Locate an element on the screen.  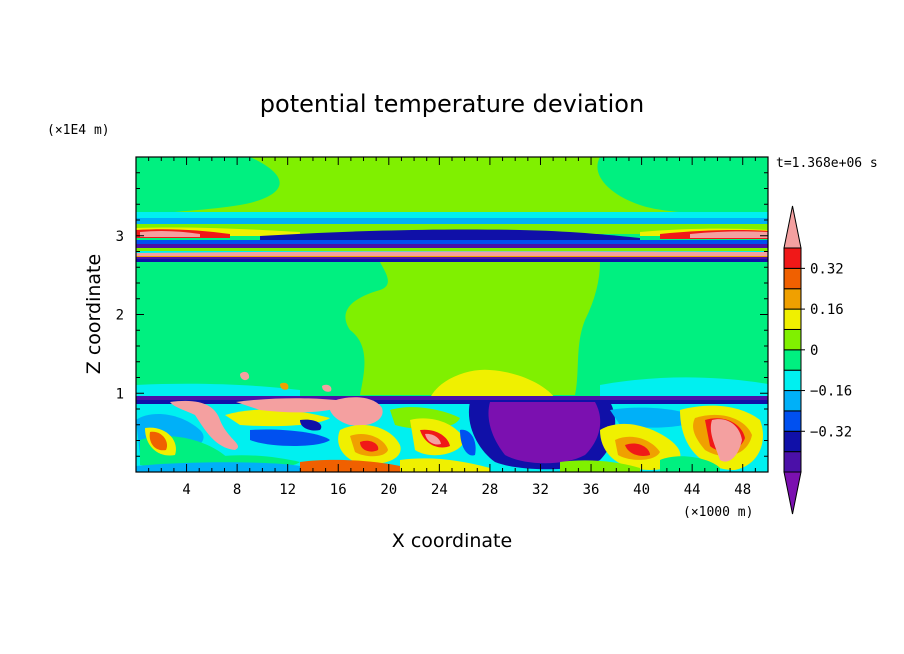
contour-band-yellow is located at coordinates (452, 231).